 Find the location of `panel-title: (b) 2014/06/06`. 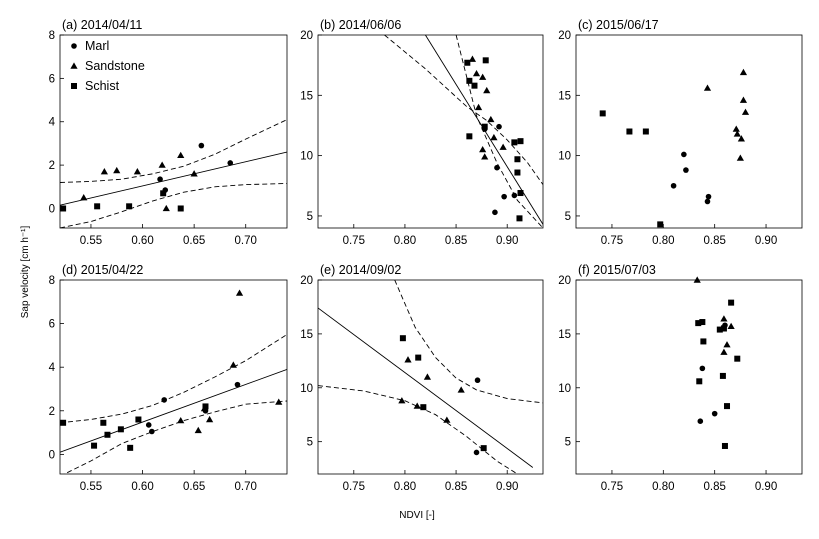

panel-title: (b) 2014/06/06 is located at coordinates (360, 25).